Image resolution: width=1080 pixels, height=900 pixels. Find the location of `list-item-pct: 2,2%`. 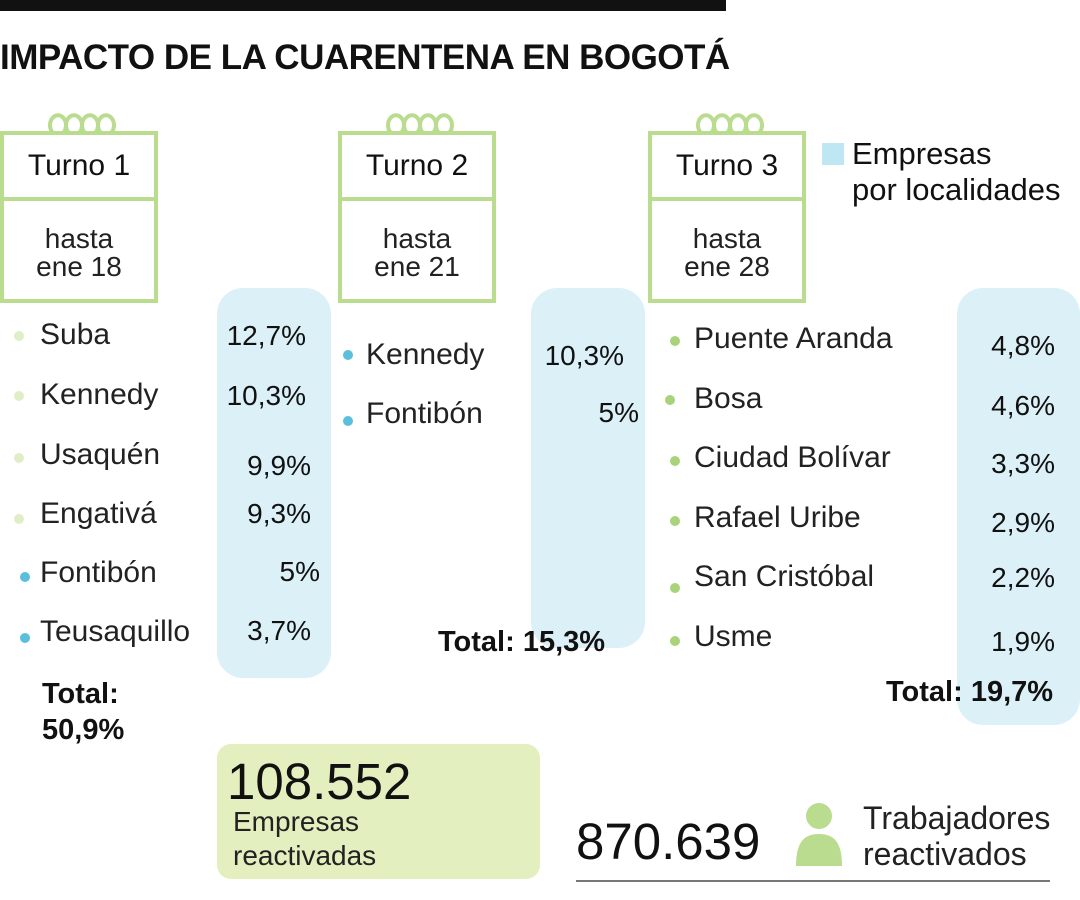

list-item-pct: 2,2% is located at coordinates (1023, 577).